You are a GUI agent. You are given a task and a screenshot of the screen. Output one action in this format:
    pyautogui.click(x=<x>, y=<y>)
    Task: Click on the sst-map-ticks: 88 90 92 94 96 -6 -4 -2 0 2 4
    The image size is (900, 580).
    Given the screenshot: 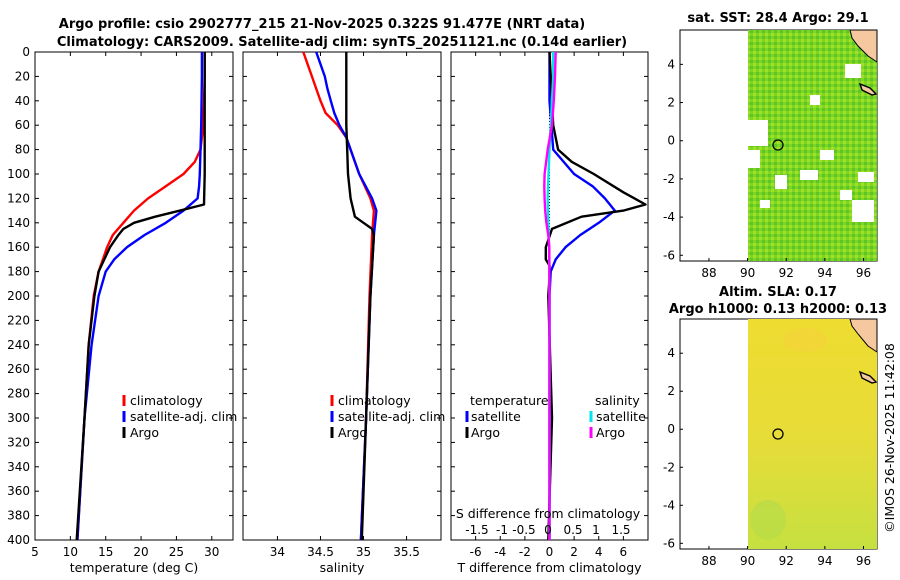 What is the action you would take?
    pyautogui.click(x=767, y=168)
    